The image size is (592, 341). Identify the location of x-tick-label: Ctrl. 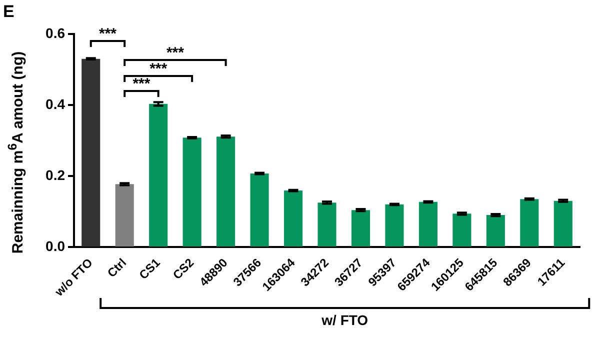
(117, 268).